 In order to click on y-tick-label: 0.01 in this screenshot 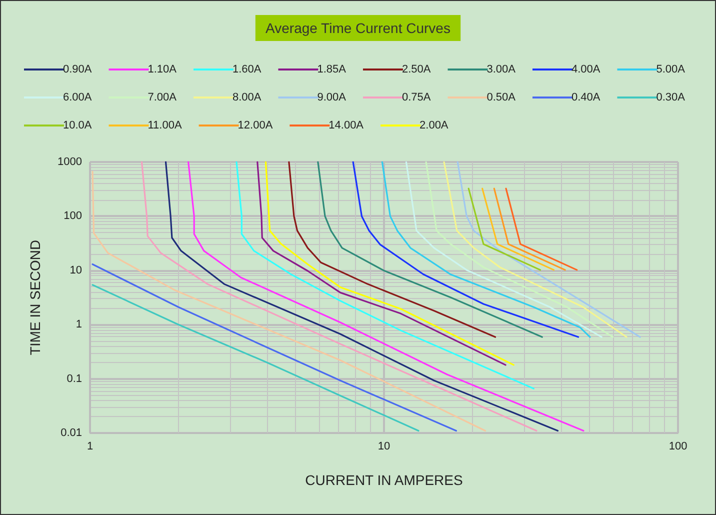, I will do `click(71, 433)`.